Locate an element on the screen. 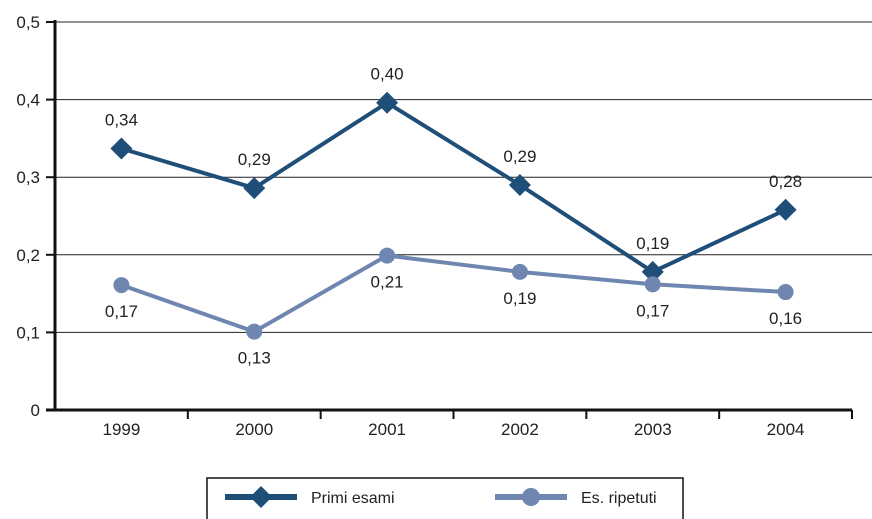 Image resolution: width=872 pixels, height=519 pixels. x-axis-ticks: 1999 2000 2001 2002 2003 2004 is located at coordinates (478, 424).